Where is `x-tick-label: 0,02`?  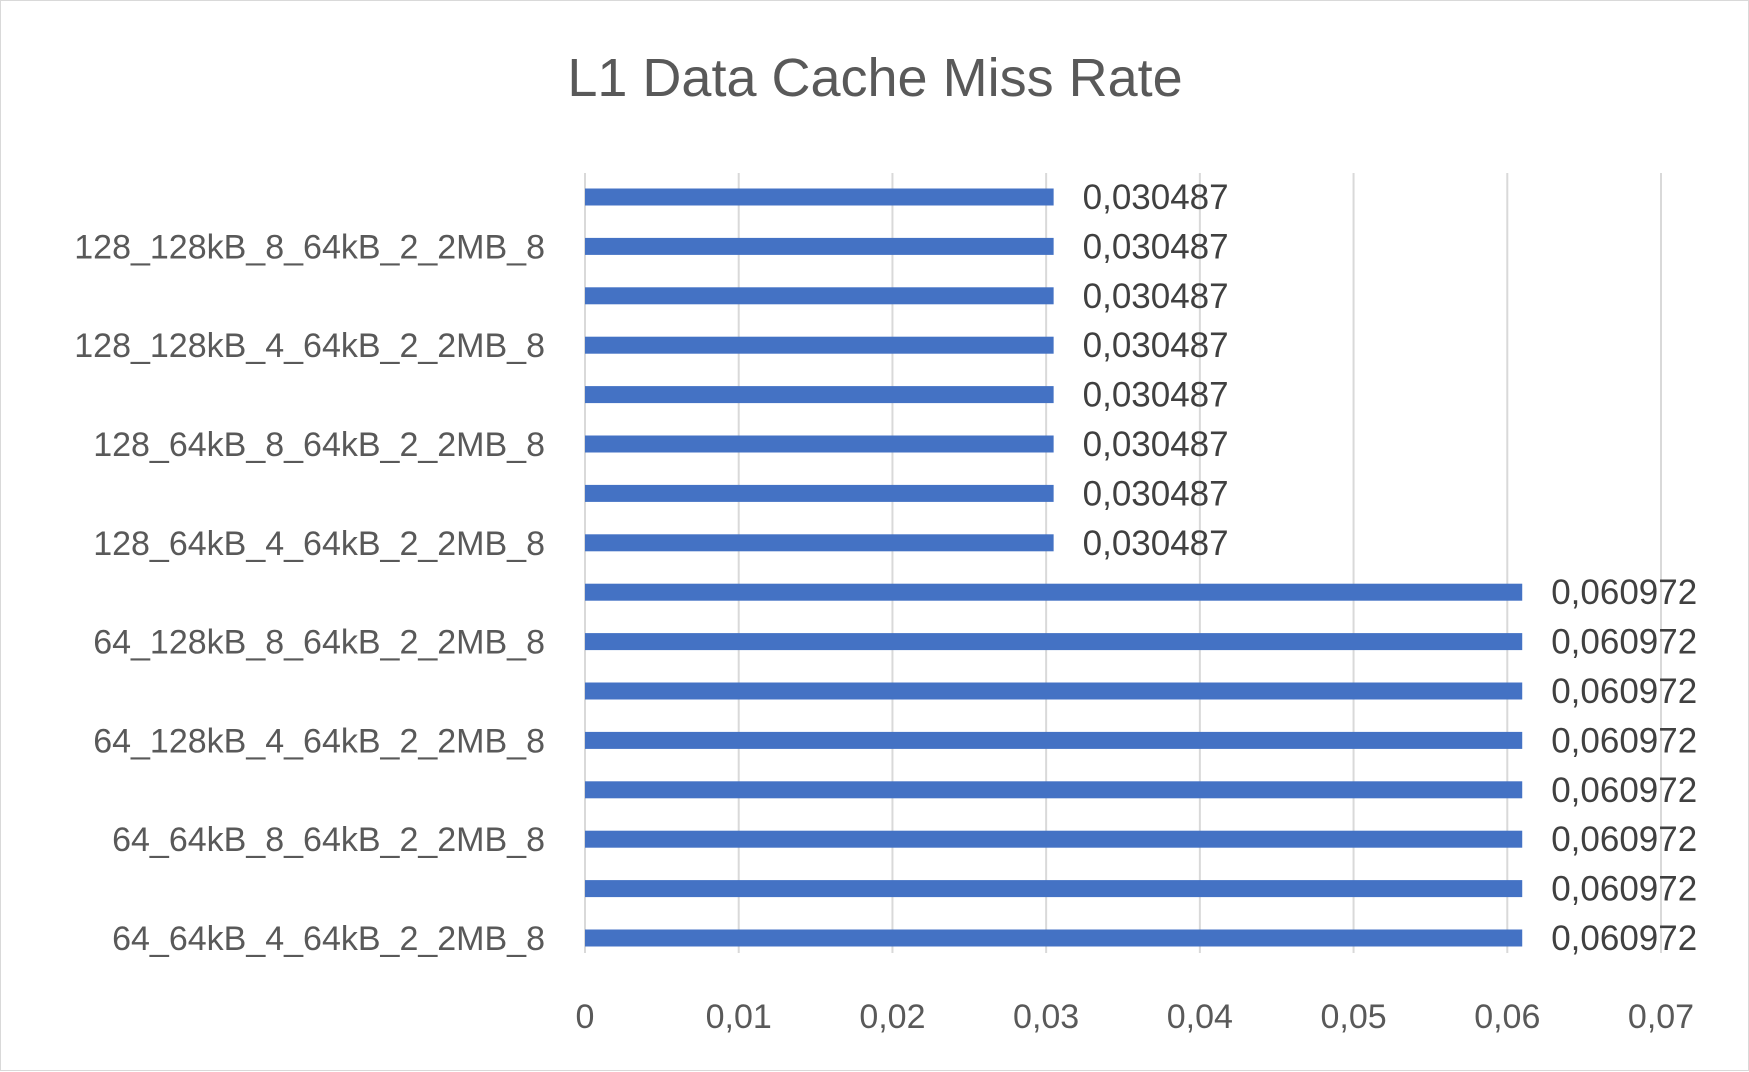
x-tick-label: 0,02 is located at coordinates (892, 1017).